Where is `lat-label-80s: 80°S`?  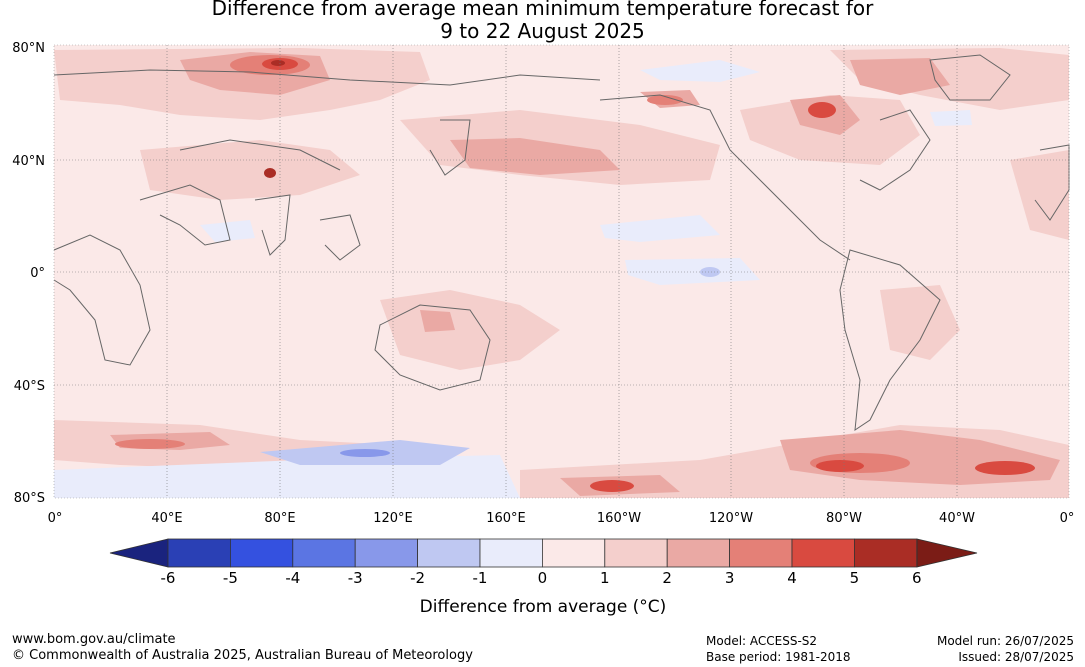
lat-label-80s: 80°S is located at coordinates (29, 498).